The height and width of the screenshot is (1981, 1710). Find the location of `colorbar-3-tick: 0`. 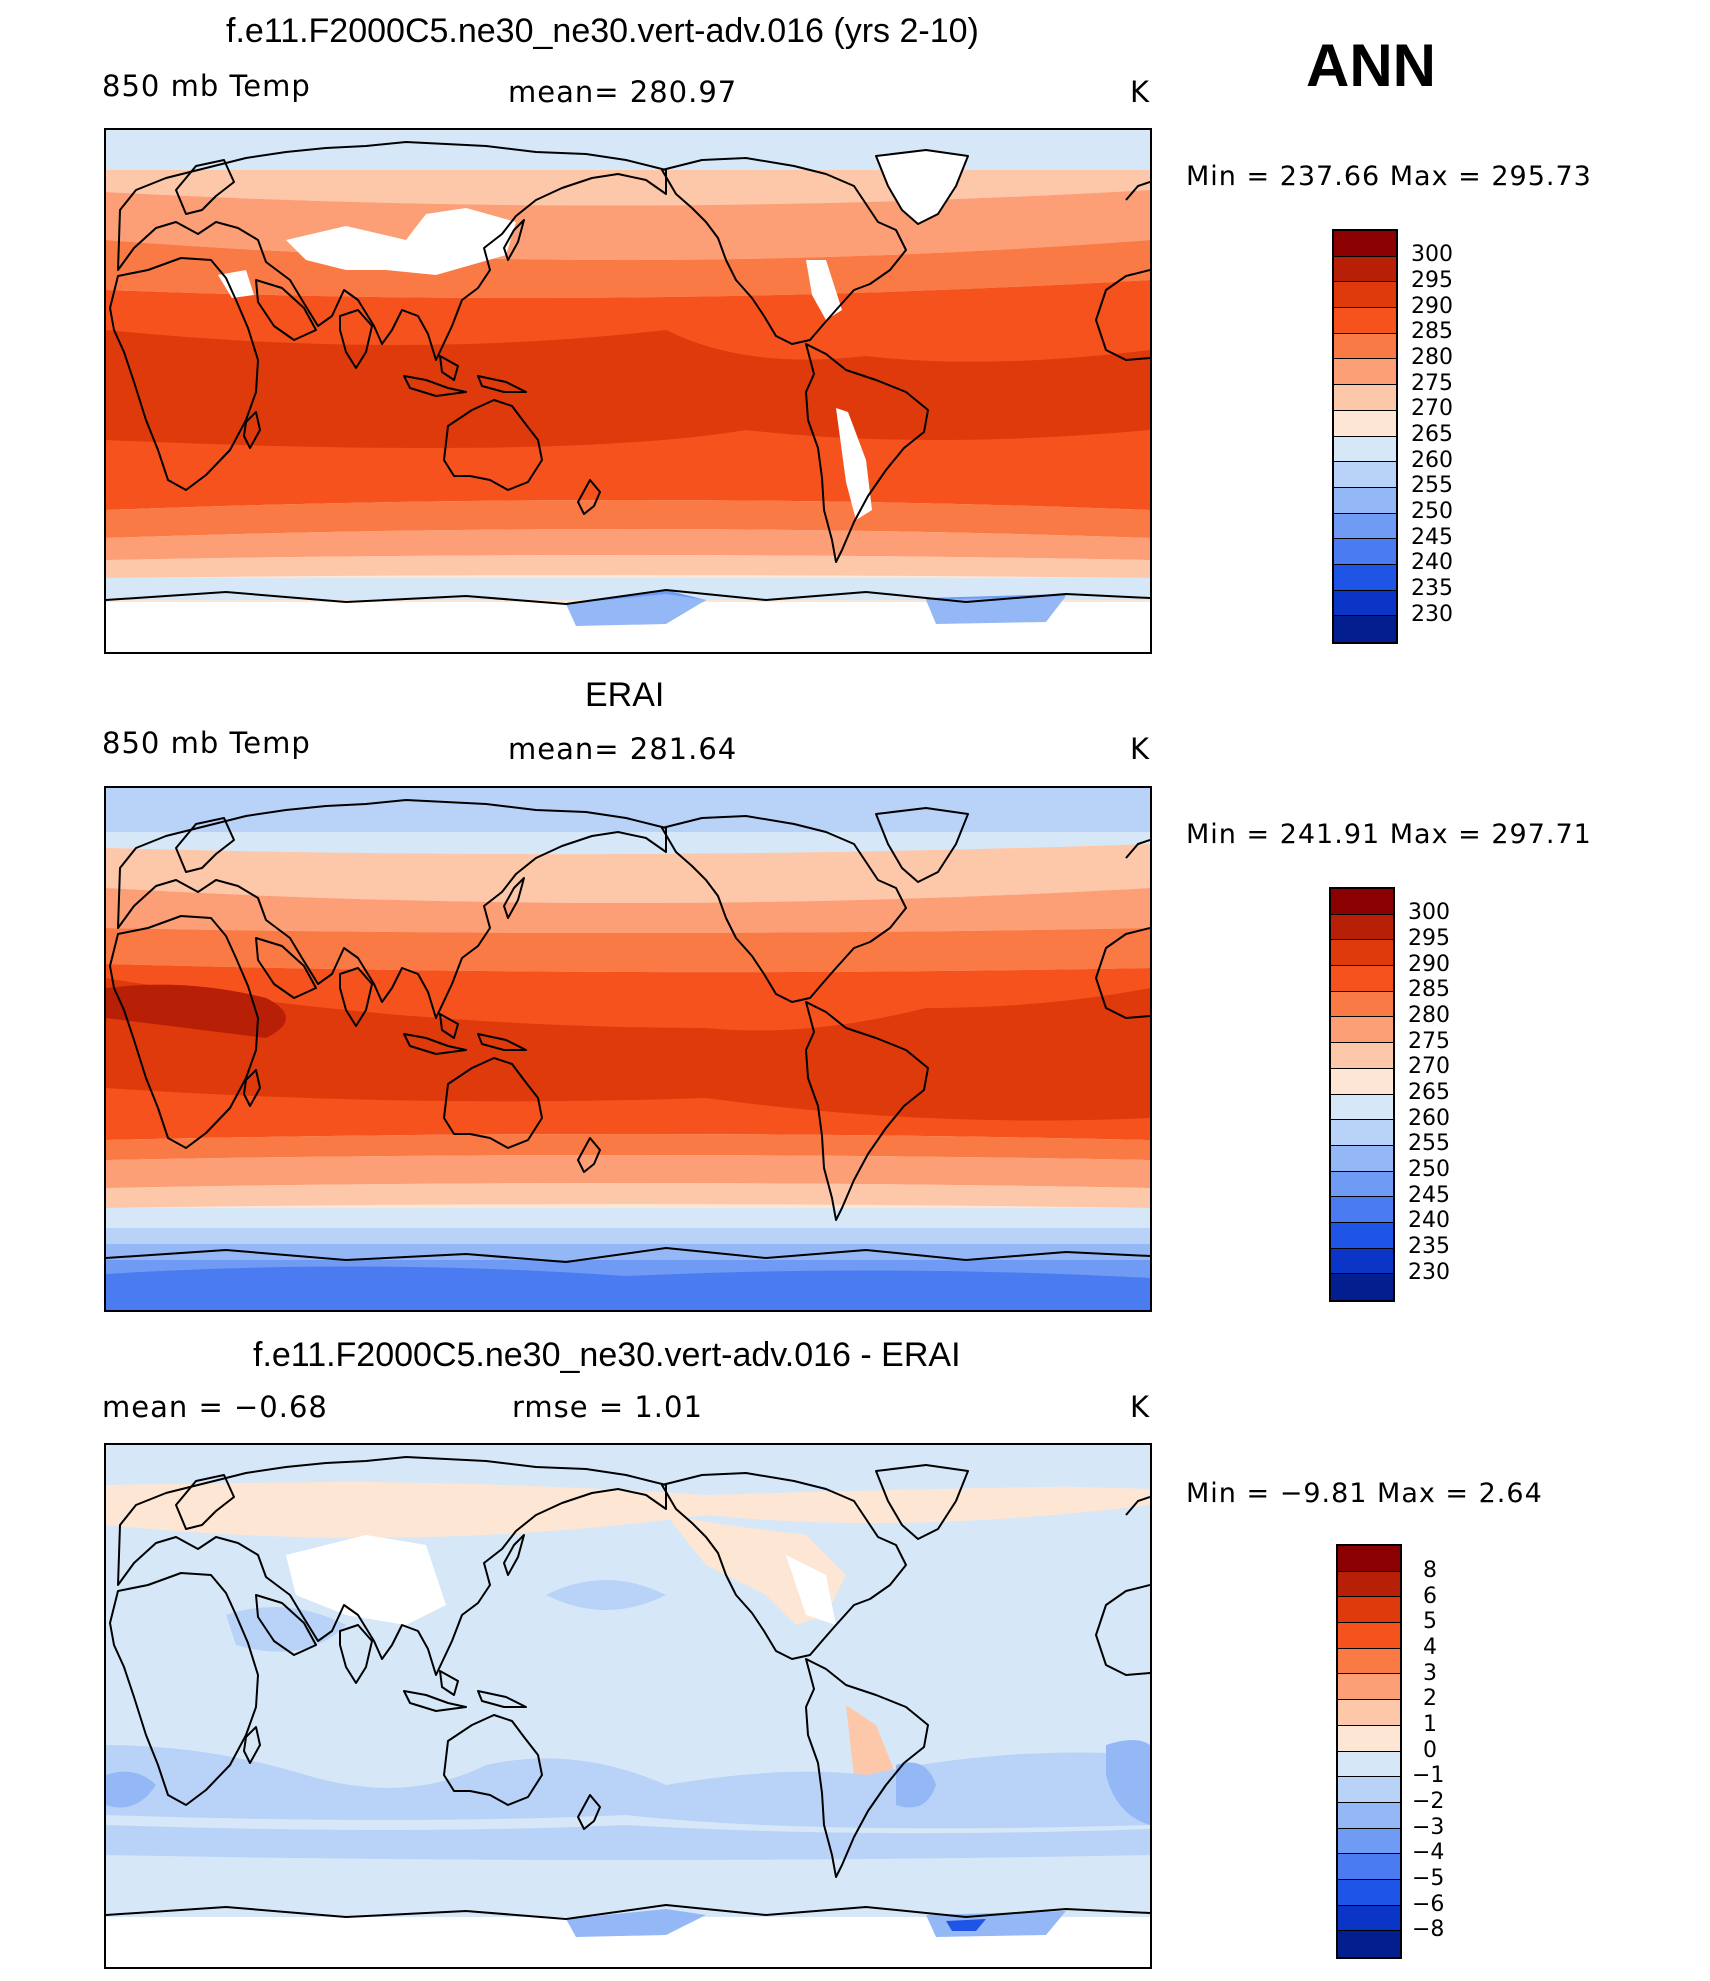

colorbar-3-tick: 0 is located at coordinates (1430, 1750).